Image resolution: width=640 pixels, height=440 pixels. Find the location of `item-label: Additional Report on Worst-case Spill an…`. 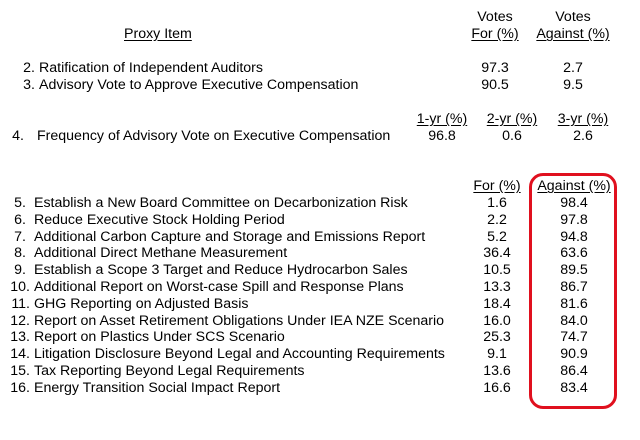

item-label: Additional Report on Worst-case Spill an… is located at coordinates (219, 287).